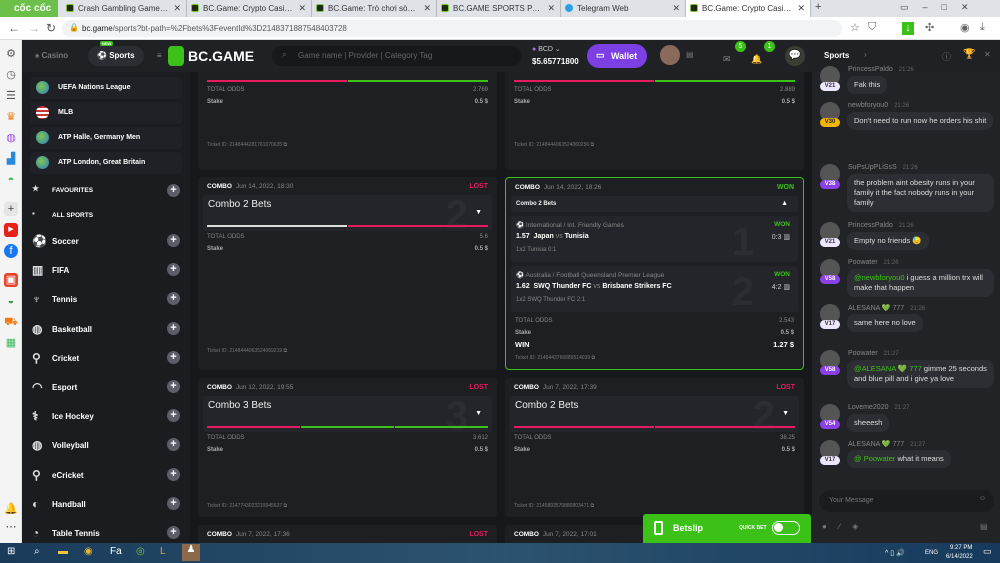 This screenshot has height=563, width=1000. Describe the element at coordinates (11, 322) in the screenshot. I see `cart-icon: ⛟` at that location.